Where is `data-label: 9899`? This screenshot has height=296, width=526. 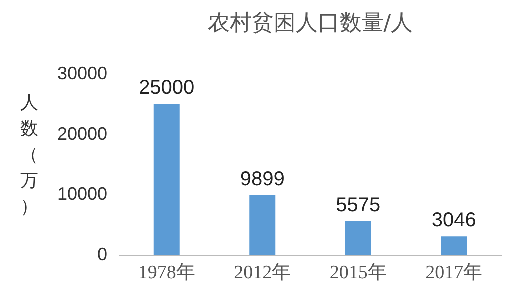
data-label: 9899 is located at coordinates (262, 179).